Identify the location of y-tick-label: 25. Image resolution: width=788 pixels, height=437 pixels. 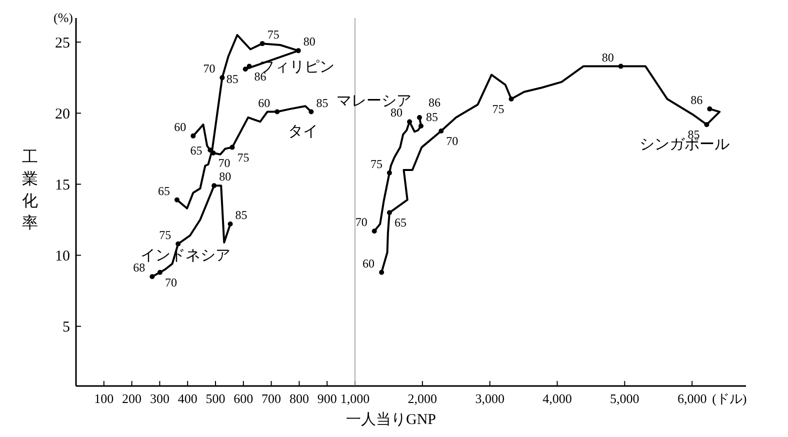
(62, 43).